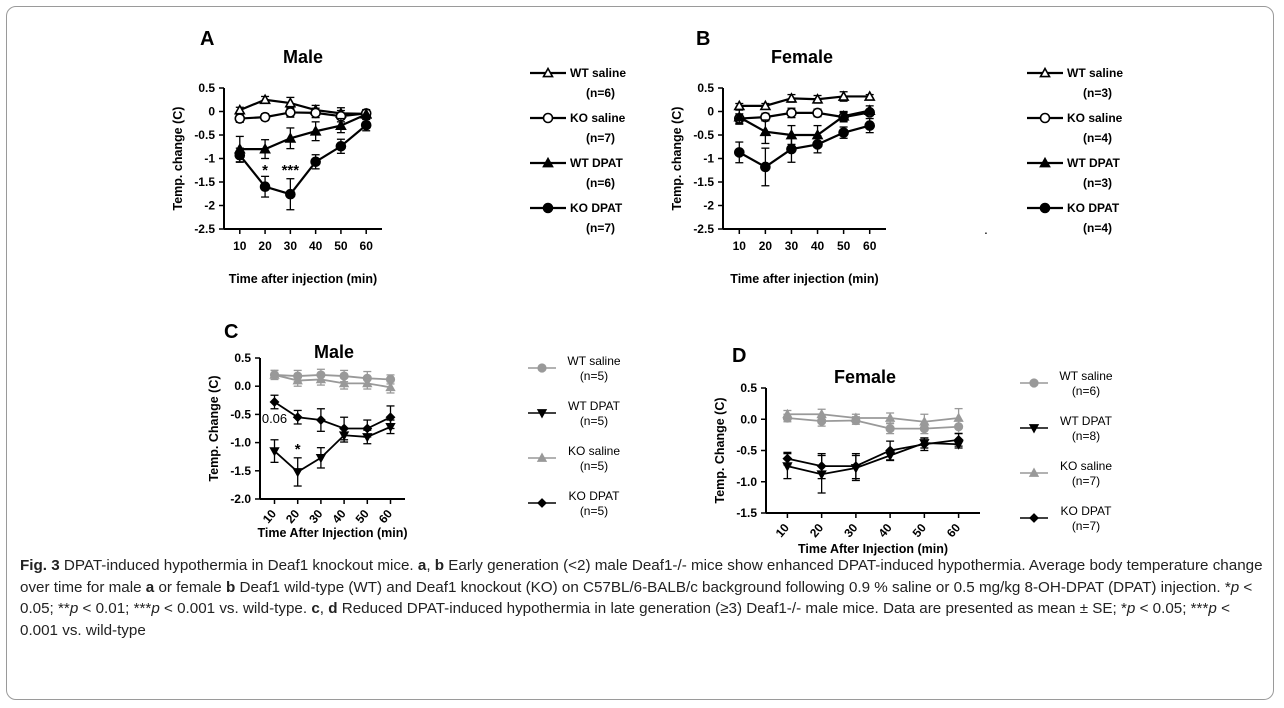 The image size is (1284, 708). I want to click on x-tick-label: 30, so click(851, 530).